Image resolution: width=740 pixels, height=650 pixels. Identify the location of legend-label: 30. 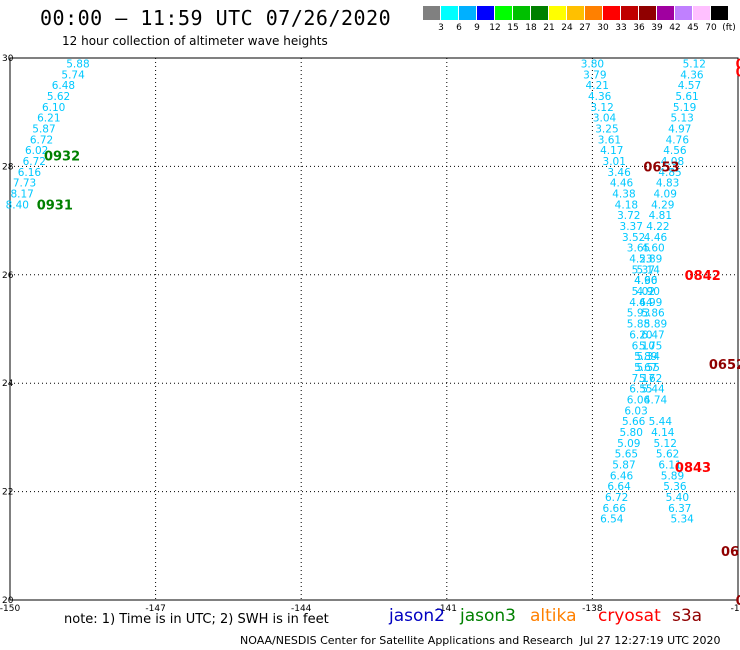
(603, 28).